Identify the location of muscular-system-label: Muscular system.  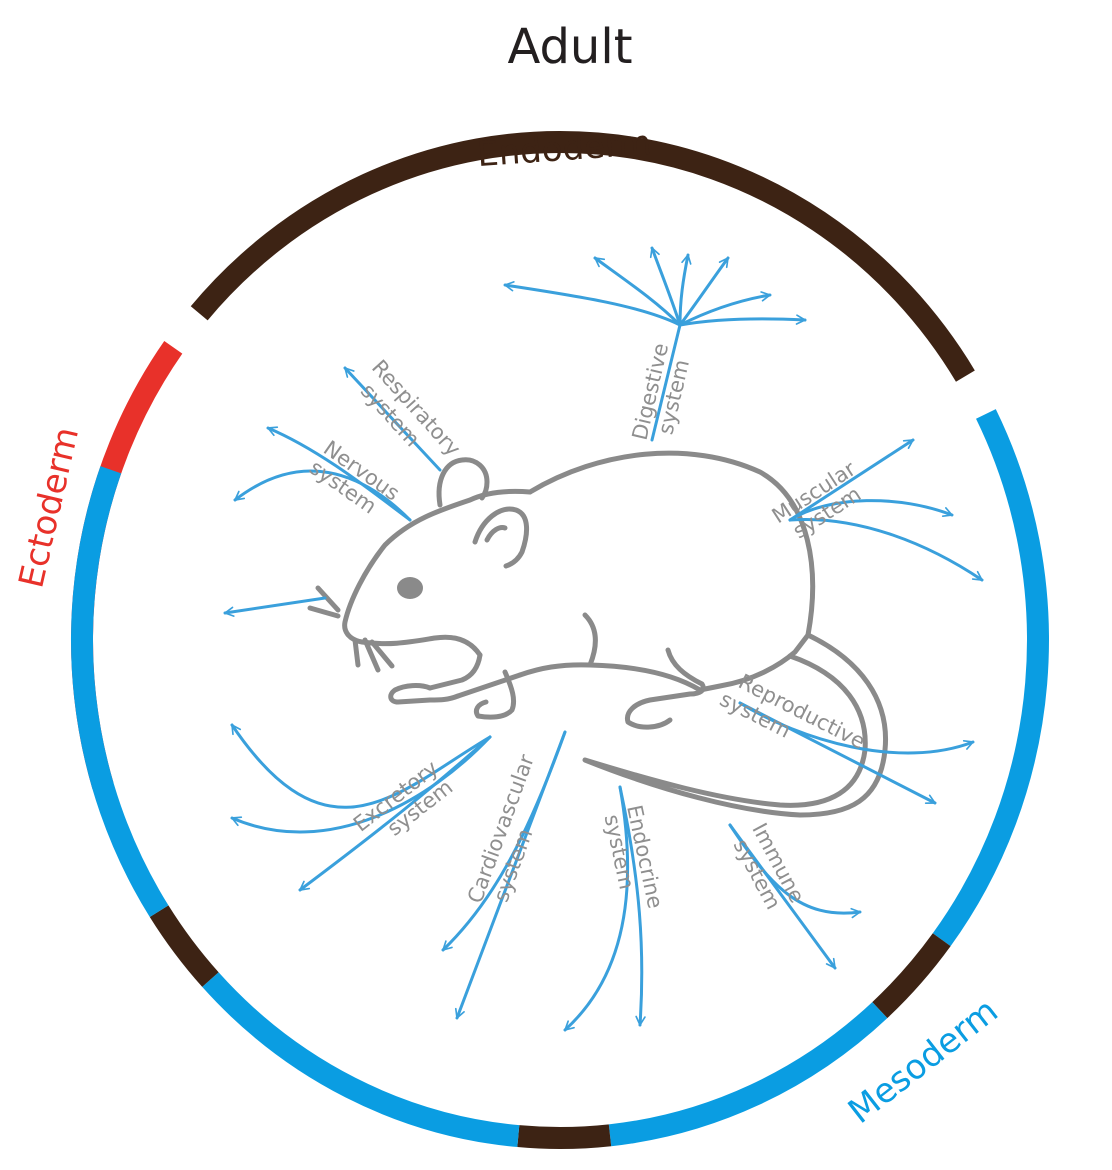
(817, 499).